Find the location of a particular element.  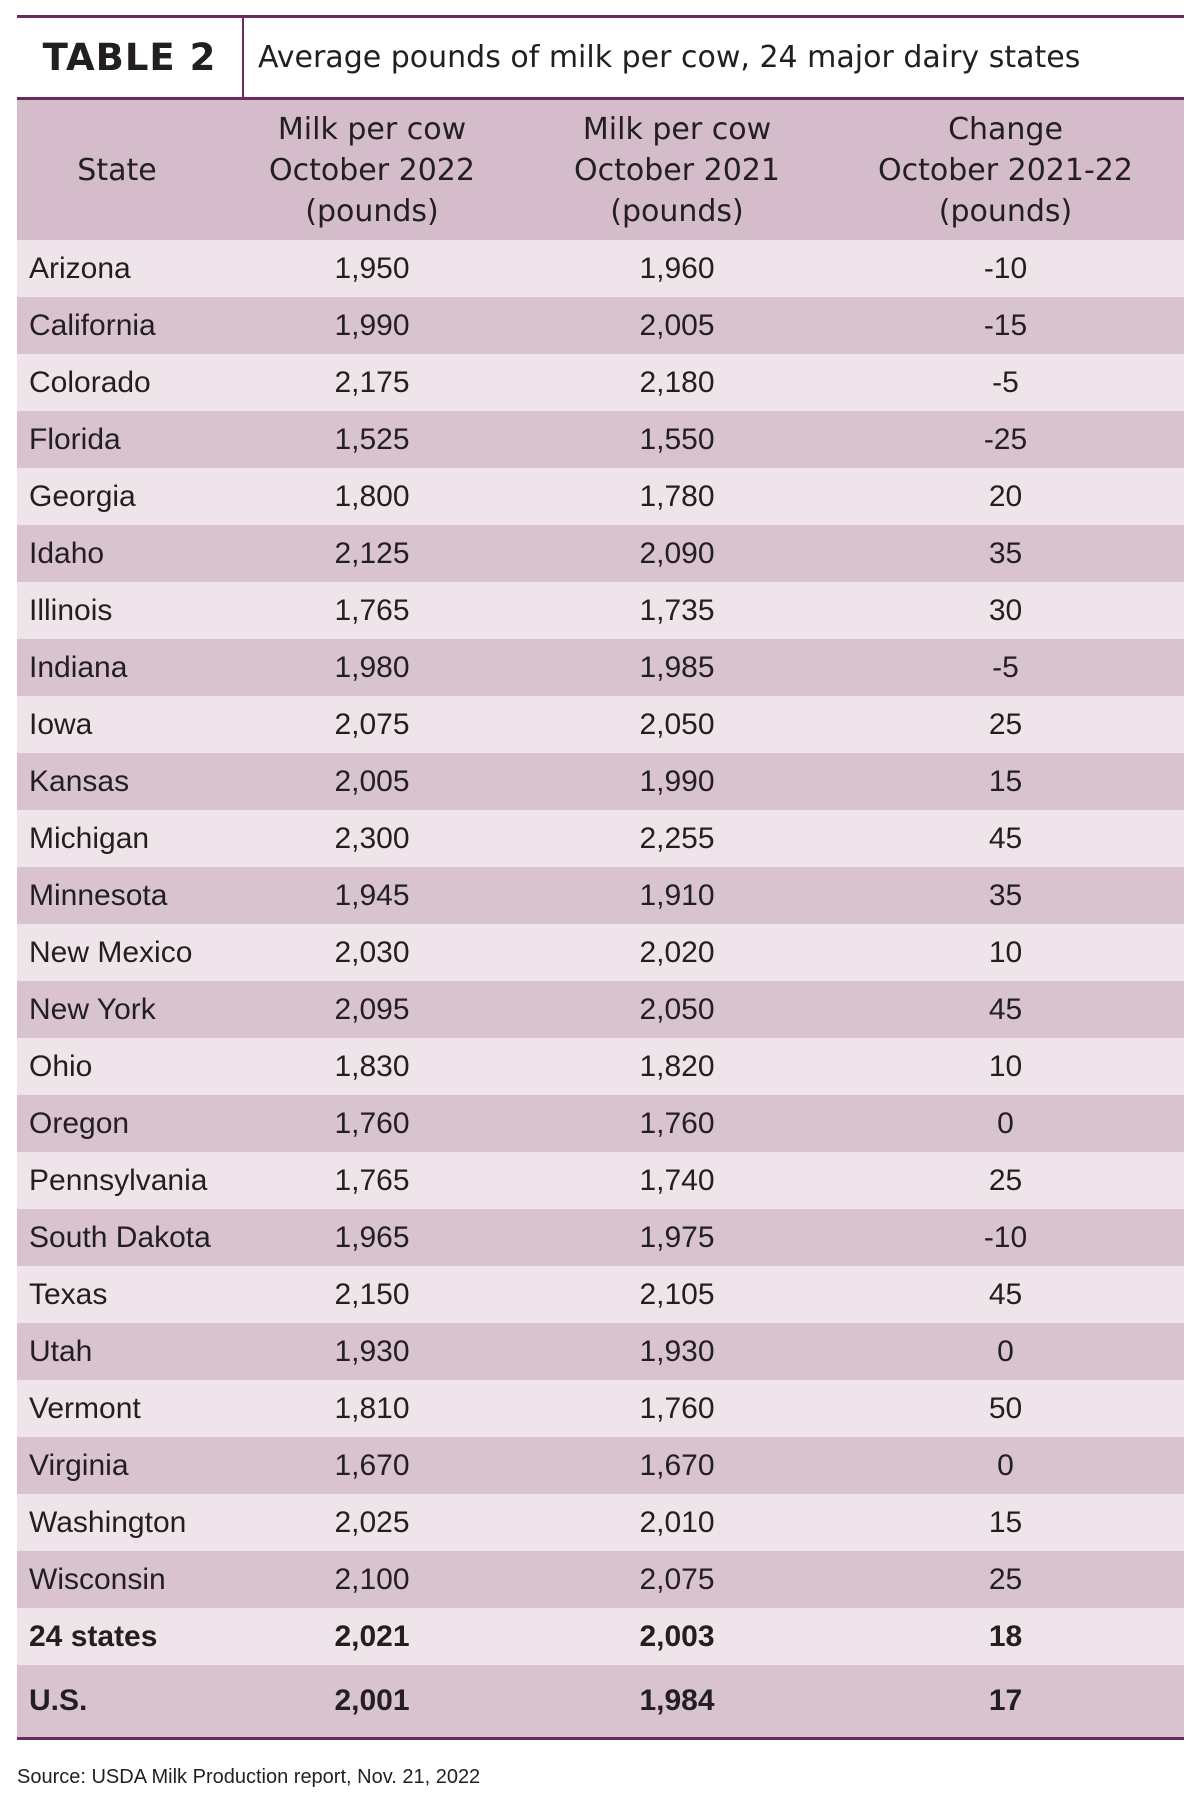

cell-state: Wisconsin is located at coordinates (117, 1579).